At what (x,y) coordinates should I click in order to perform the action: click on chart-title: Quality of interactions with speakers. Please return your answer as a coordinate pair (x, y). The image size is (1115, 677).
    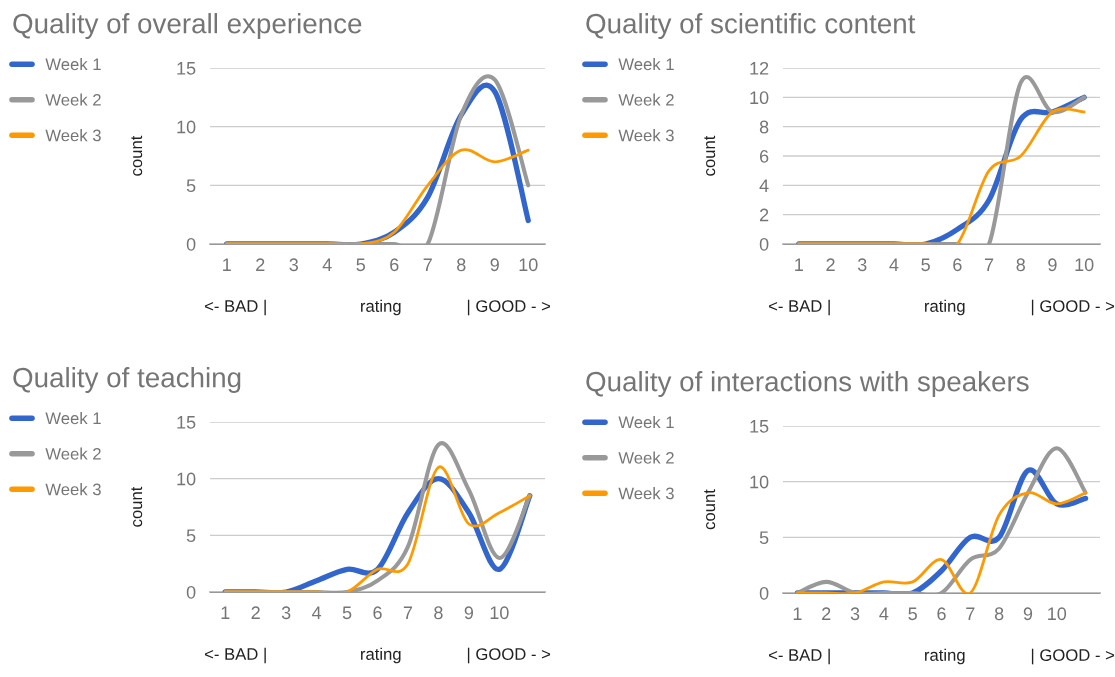
    Looking at the image, I should click on (807, 384).